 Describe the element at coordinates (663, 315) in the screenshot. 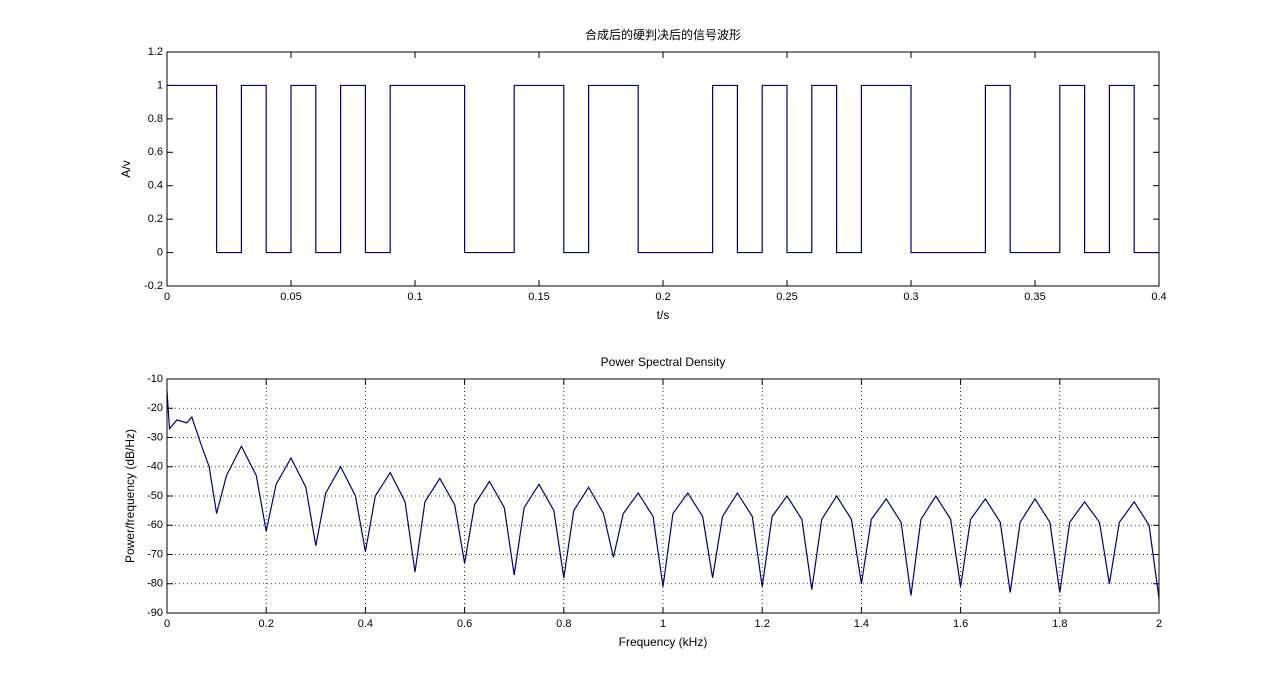

I see `x-axis-label: t/s` at that location.